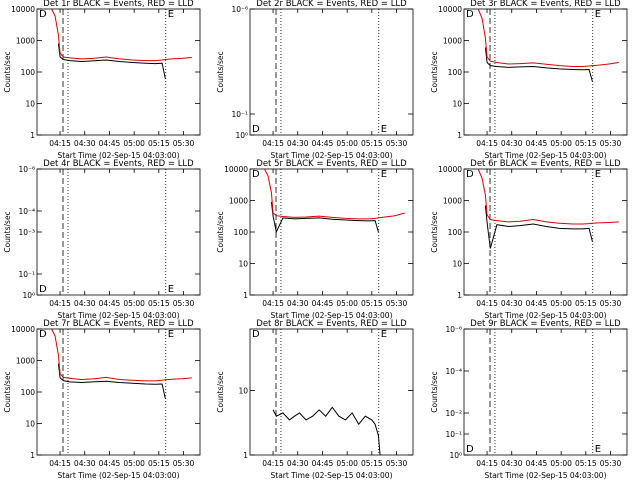 Image resolution: width=640 pixels, height=480 pixels. What do you see at coordinates (545, 4) in the screenshot?
I see `chart-title: Det 3r BLACK = Events, RED = LLD` at bounding box center [545, 4].